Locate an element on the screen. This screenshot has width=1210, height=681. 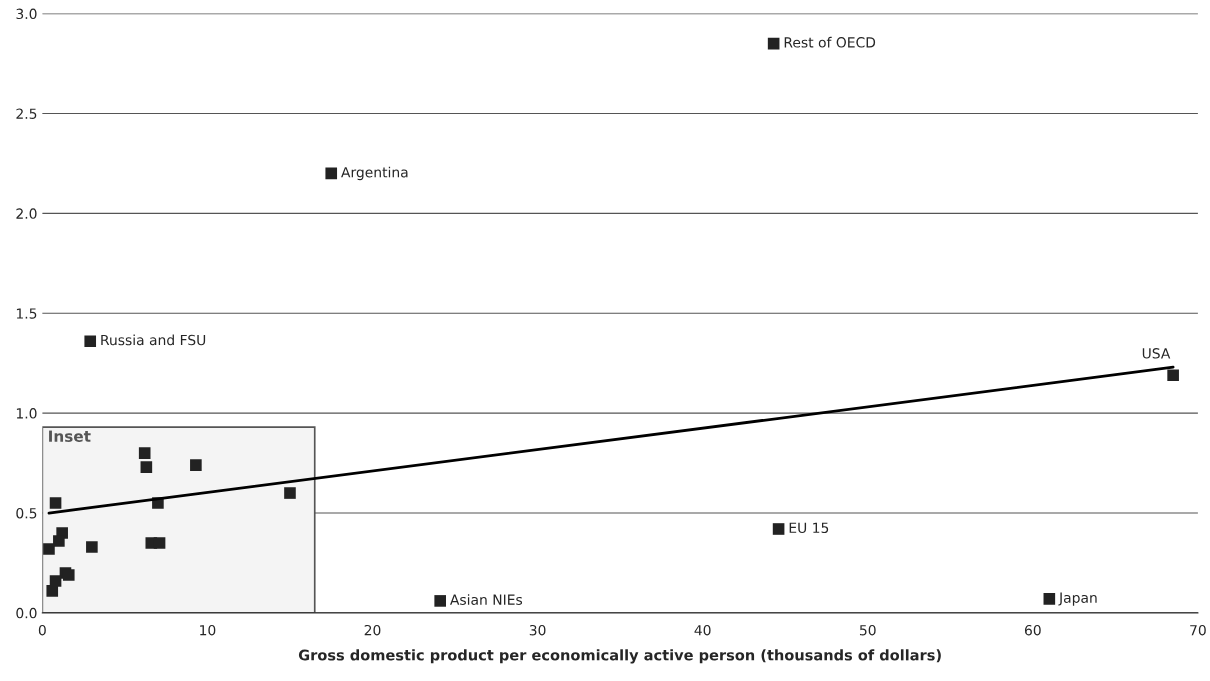
band-label: Inset is located at coordinates (70, 436).